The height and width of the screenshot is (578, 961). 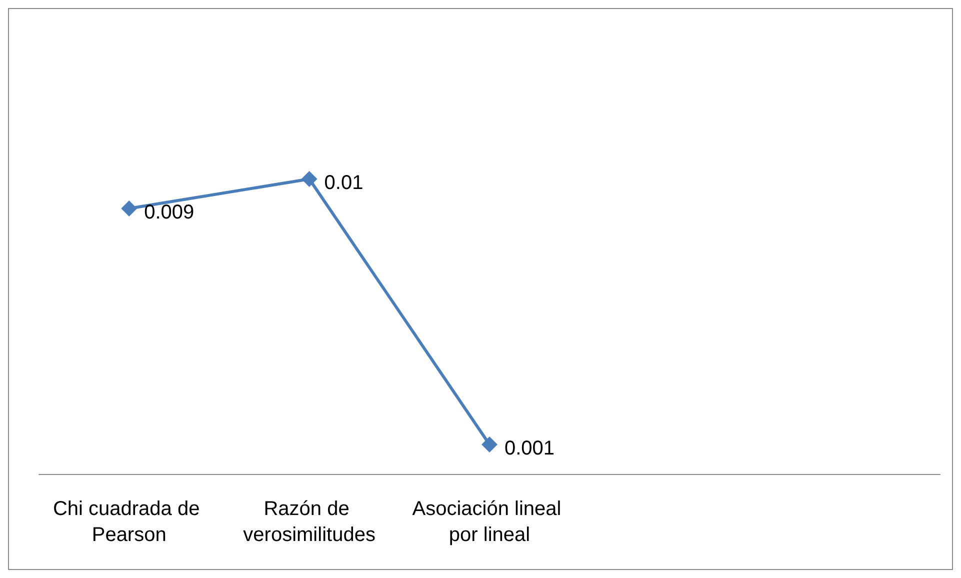 I want to click on data-label: 0.009, so click(x=169, y=213).